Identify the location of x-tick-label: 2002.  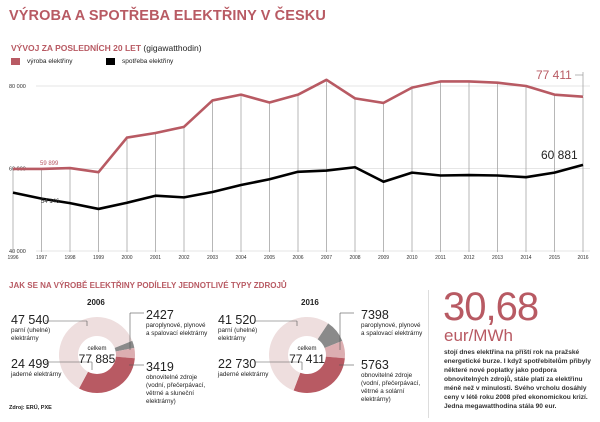
(183, 258).